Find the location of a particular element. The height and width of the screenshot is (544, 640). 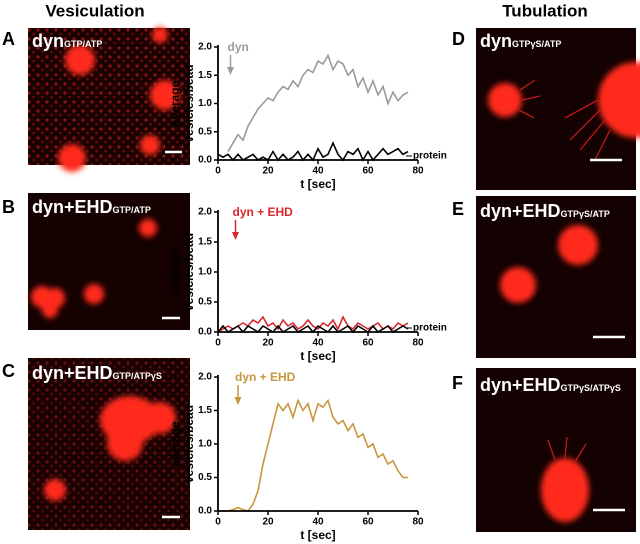

panel-title: dyn+EHDGTP/ATP is located at coordinates (91, 207).